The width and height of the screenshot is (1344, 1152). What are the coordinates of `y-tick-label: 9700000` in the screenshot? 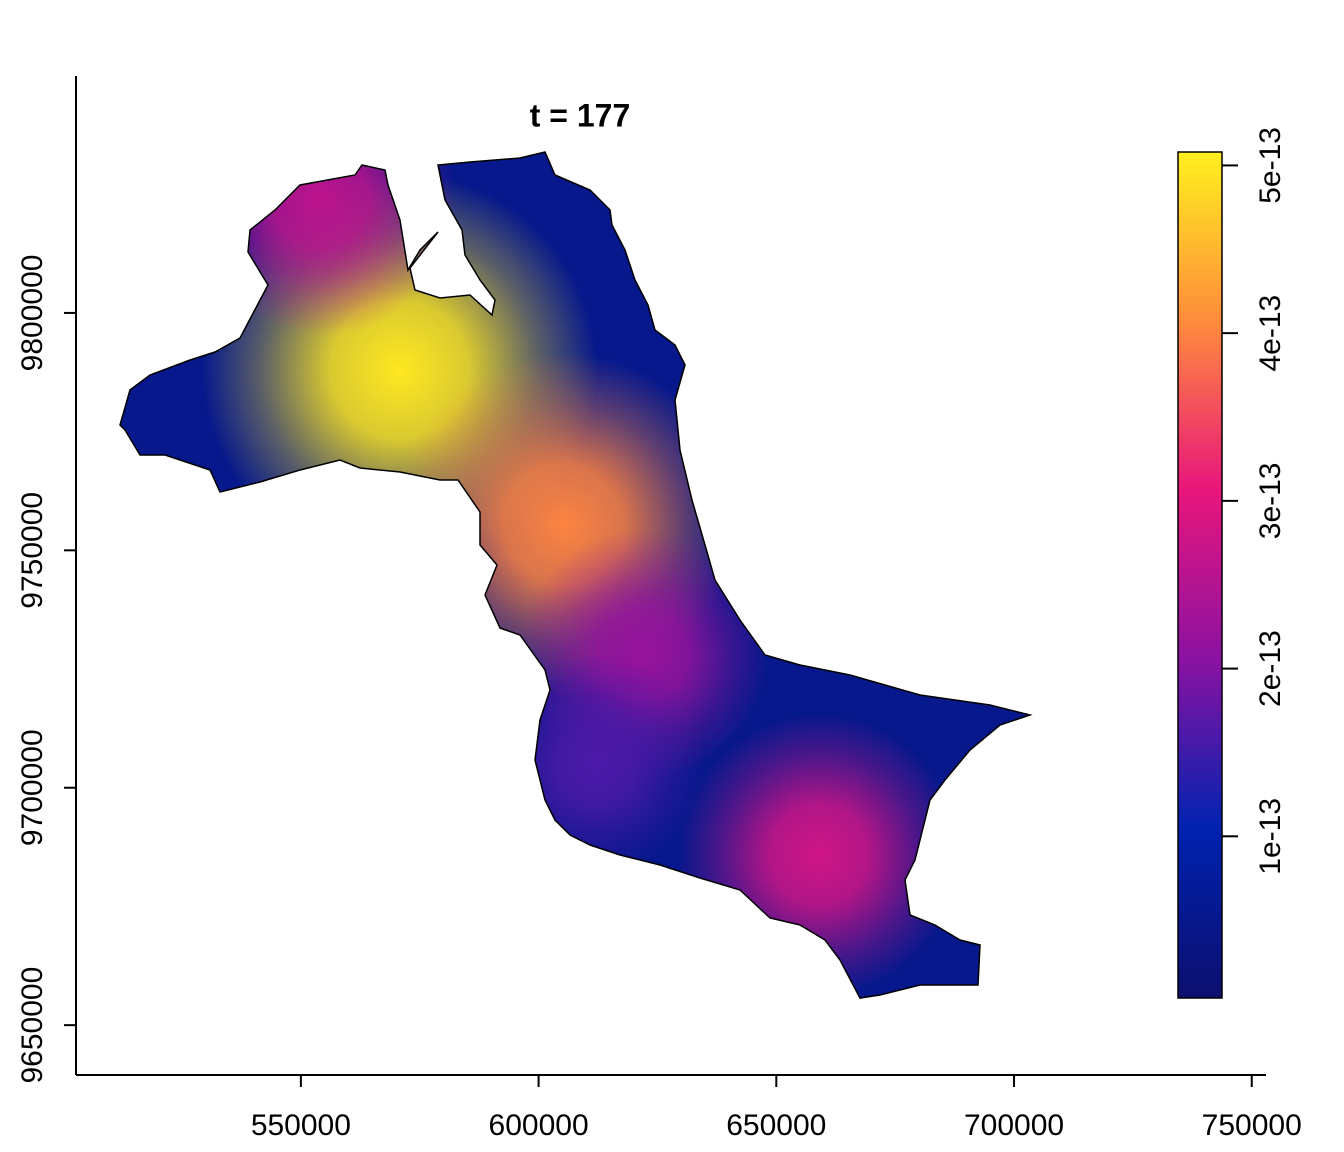 It's located at (32, 787).